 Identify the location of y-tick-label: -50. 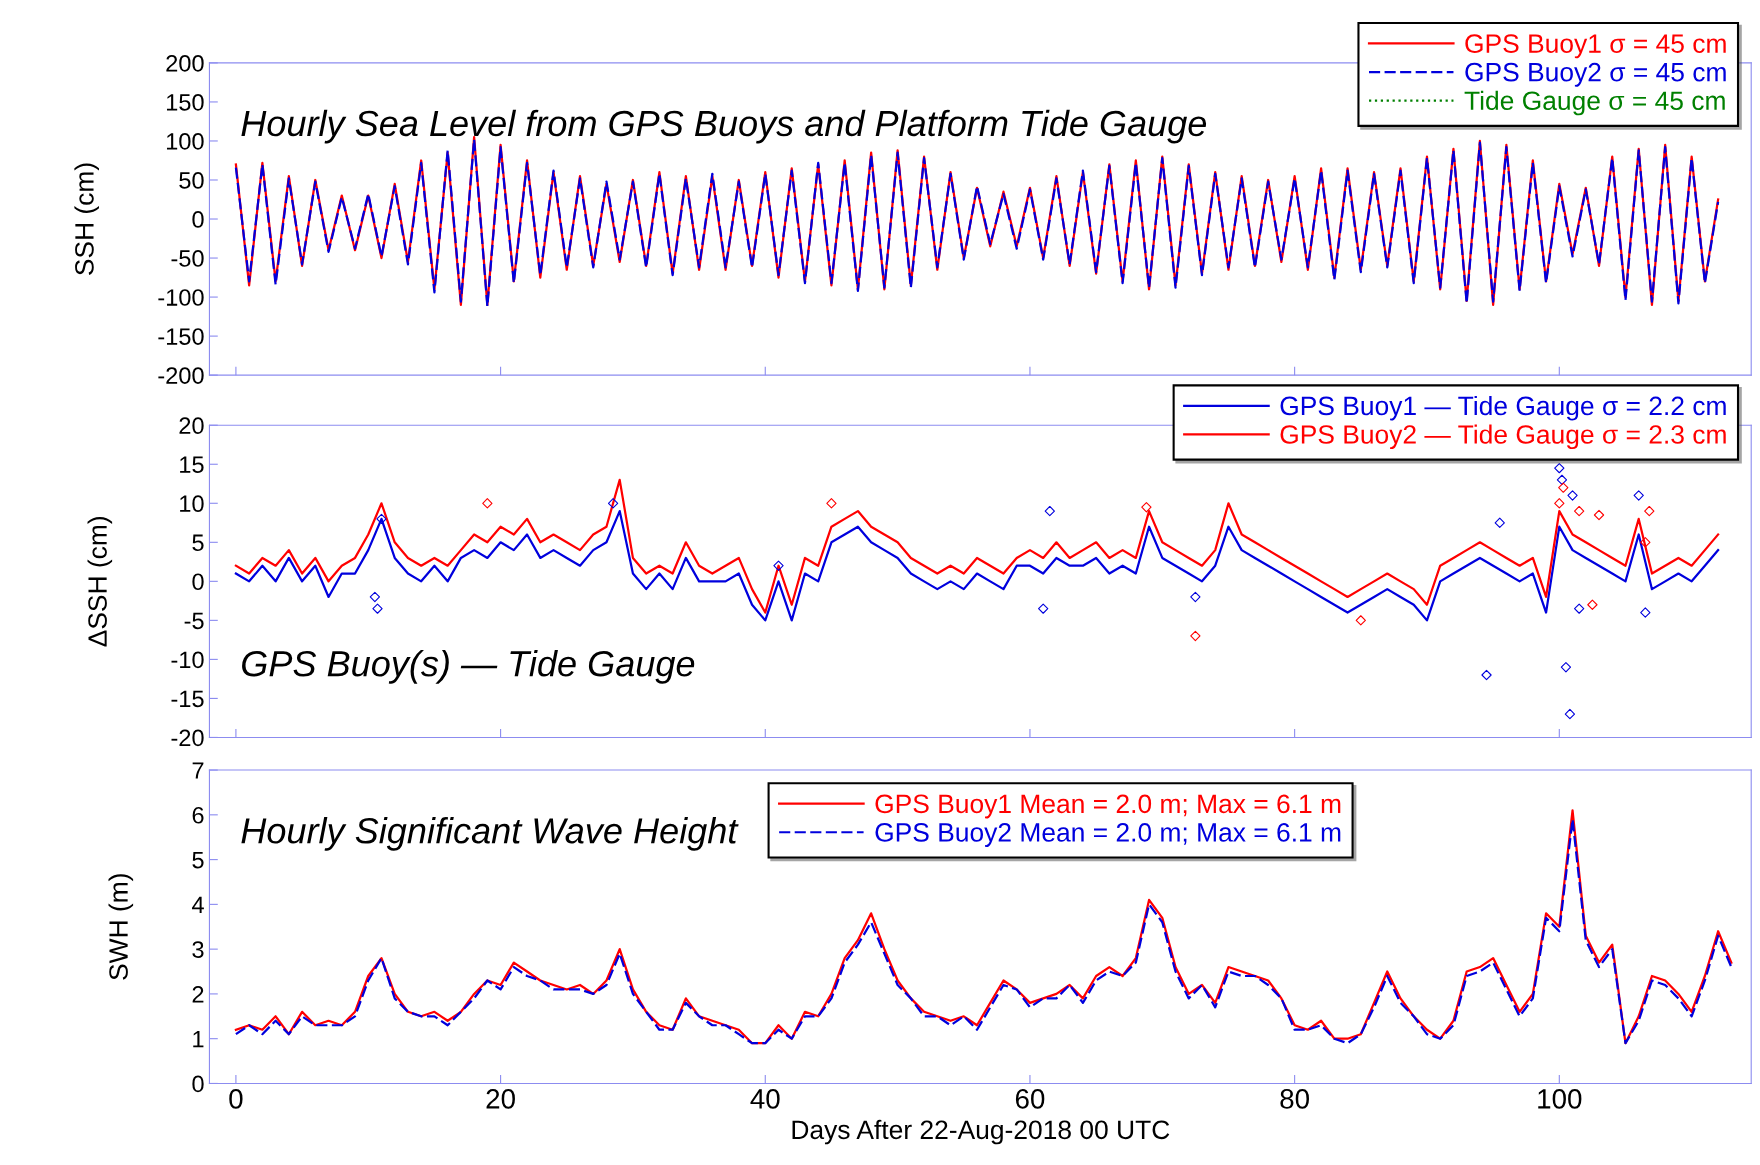
(187, 258).